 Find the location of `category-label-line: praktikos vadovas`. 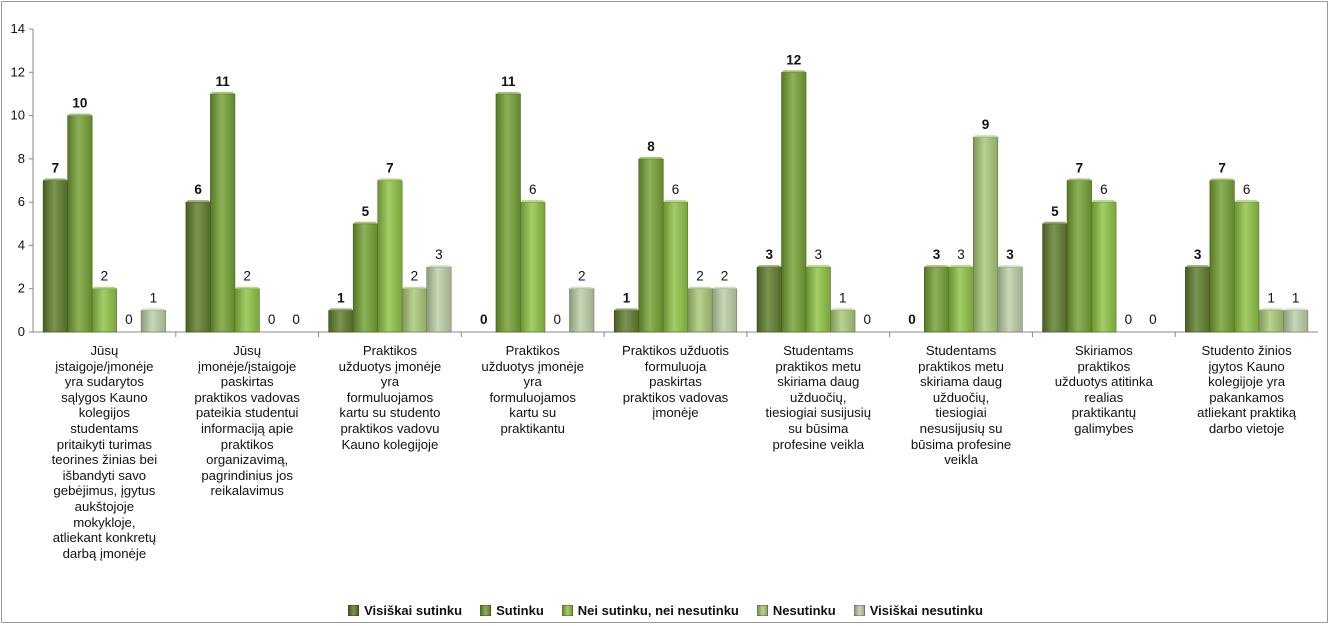

category-label-line: praktikos vadovas is located at coordinates (247, 397).